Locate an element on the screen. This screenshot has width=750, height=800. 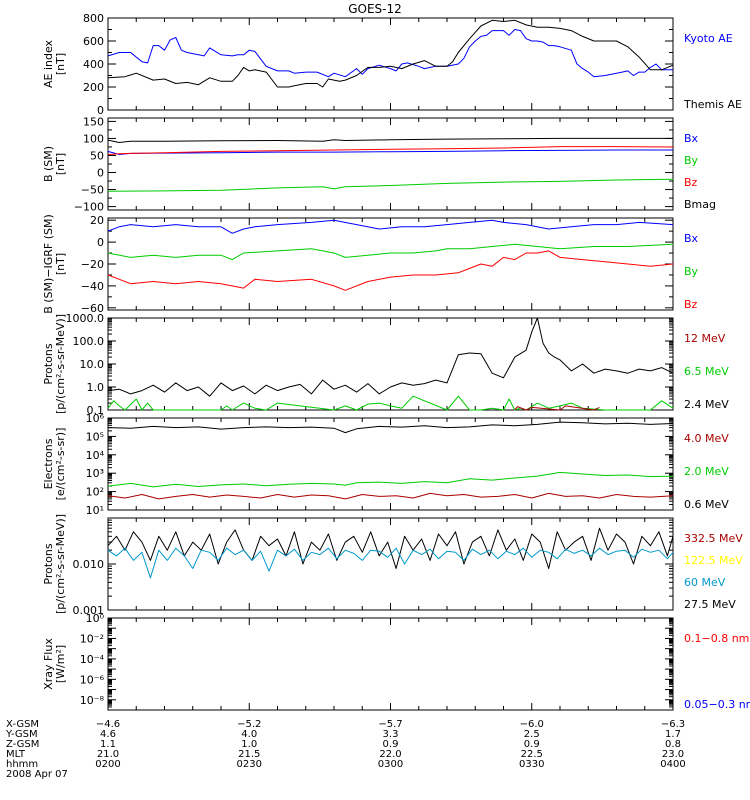
series-line-60-mev is located at coordinates (390, 563).